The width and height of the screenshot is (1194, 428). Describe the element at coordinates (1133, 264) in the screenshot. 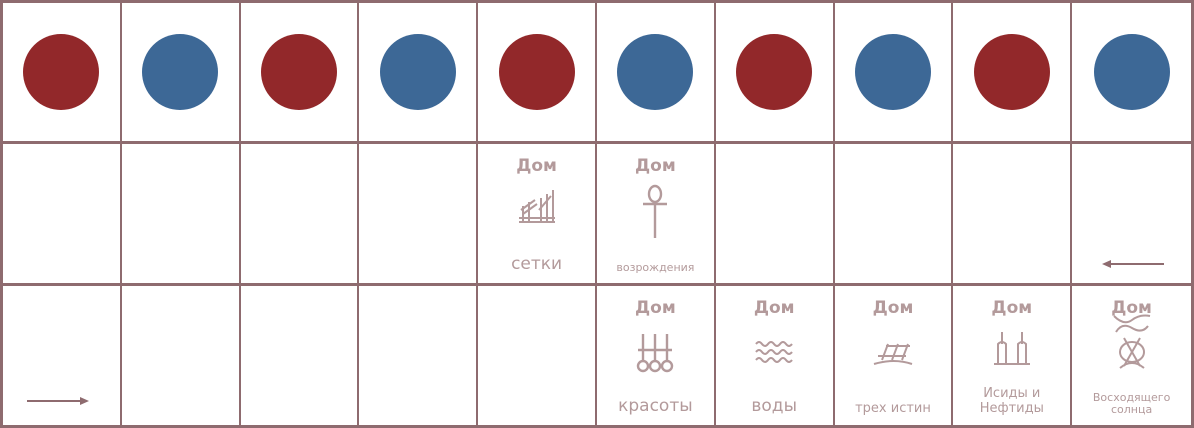

I see `arrow-left-icon` at that location.